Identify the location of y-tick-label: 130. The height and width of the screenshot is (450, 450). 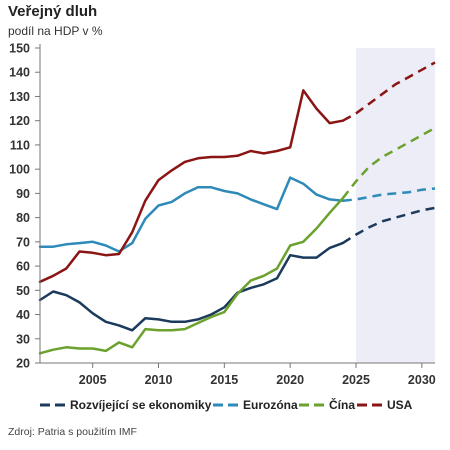
(19, 97).